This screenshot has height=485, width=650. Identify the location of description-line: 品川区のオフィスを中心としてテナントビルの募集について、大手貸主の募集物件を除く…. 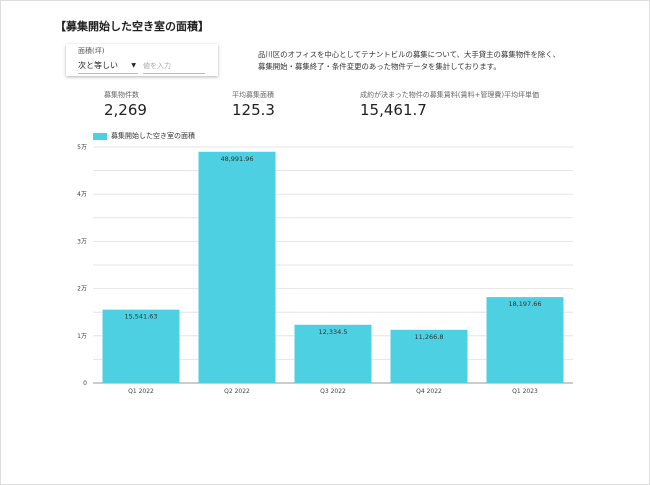
(409, 54).